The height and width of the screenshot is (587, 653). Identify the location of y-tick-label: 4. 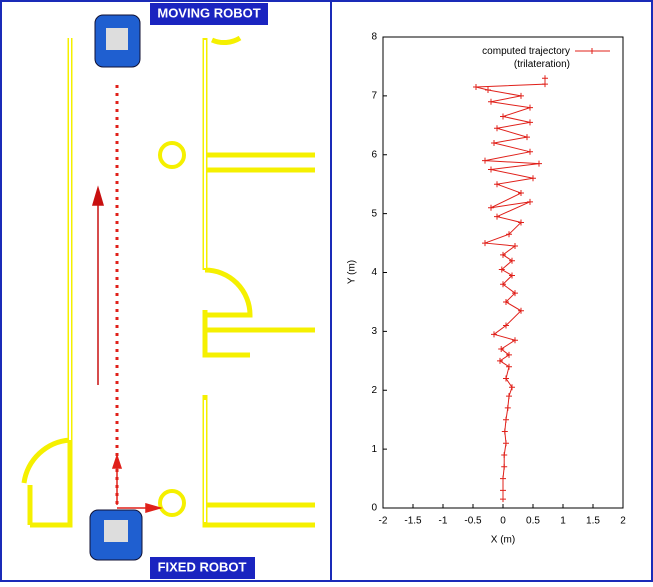
(374, 272).